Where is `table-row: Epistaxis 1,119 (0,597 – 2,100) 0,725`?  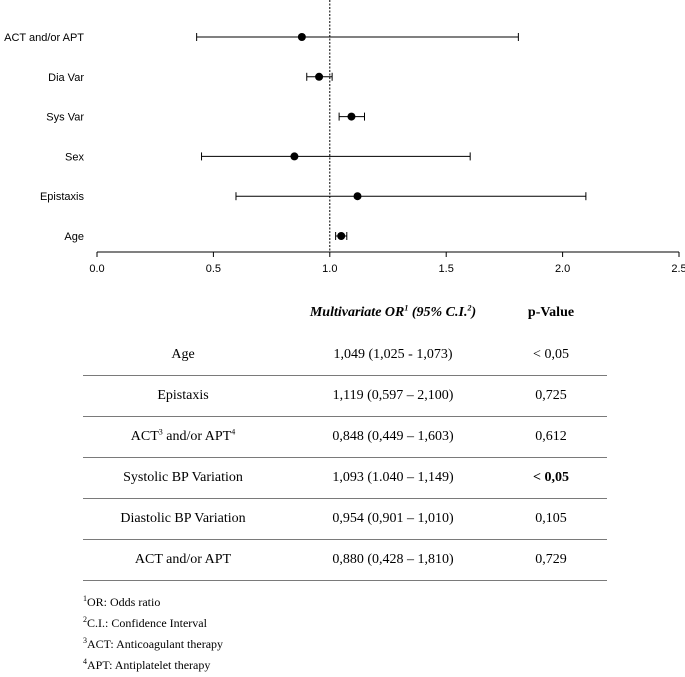
table-row: Epistaxis 1,119 (0,597 – 2,100) 0,725 is located at coordinates (345, 396).